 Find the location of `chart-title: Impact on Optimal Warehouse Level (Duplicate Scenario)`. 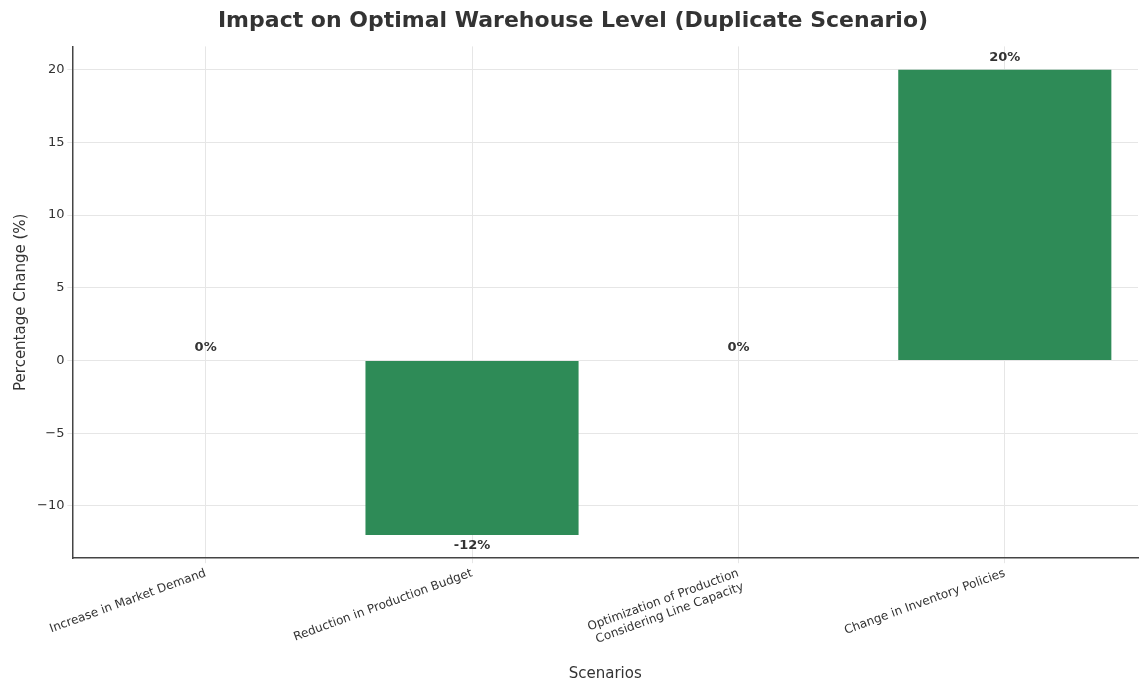

chart-title: Impact on Optimal Warehouse Level (Duplicate Scenario) is located at coordinates (573, 19).